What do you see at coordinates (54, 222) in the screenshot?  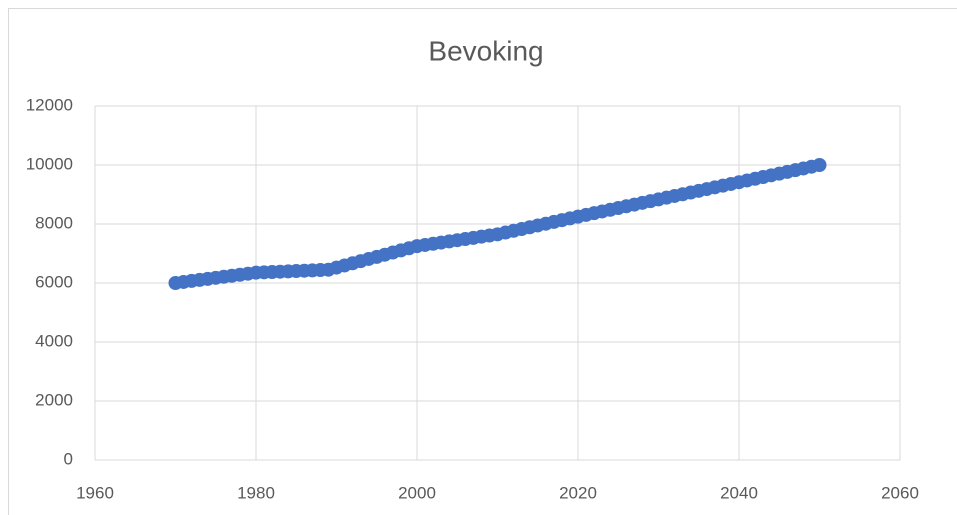 I see `y-tick-label: 8000` at bounding box center [54, 222].